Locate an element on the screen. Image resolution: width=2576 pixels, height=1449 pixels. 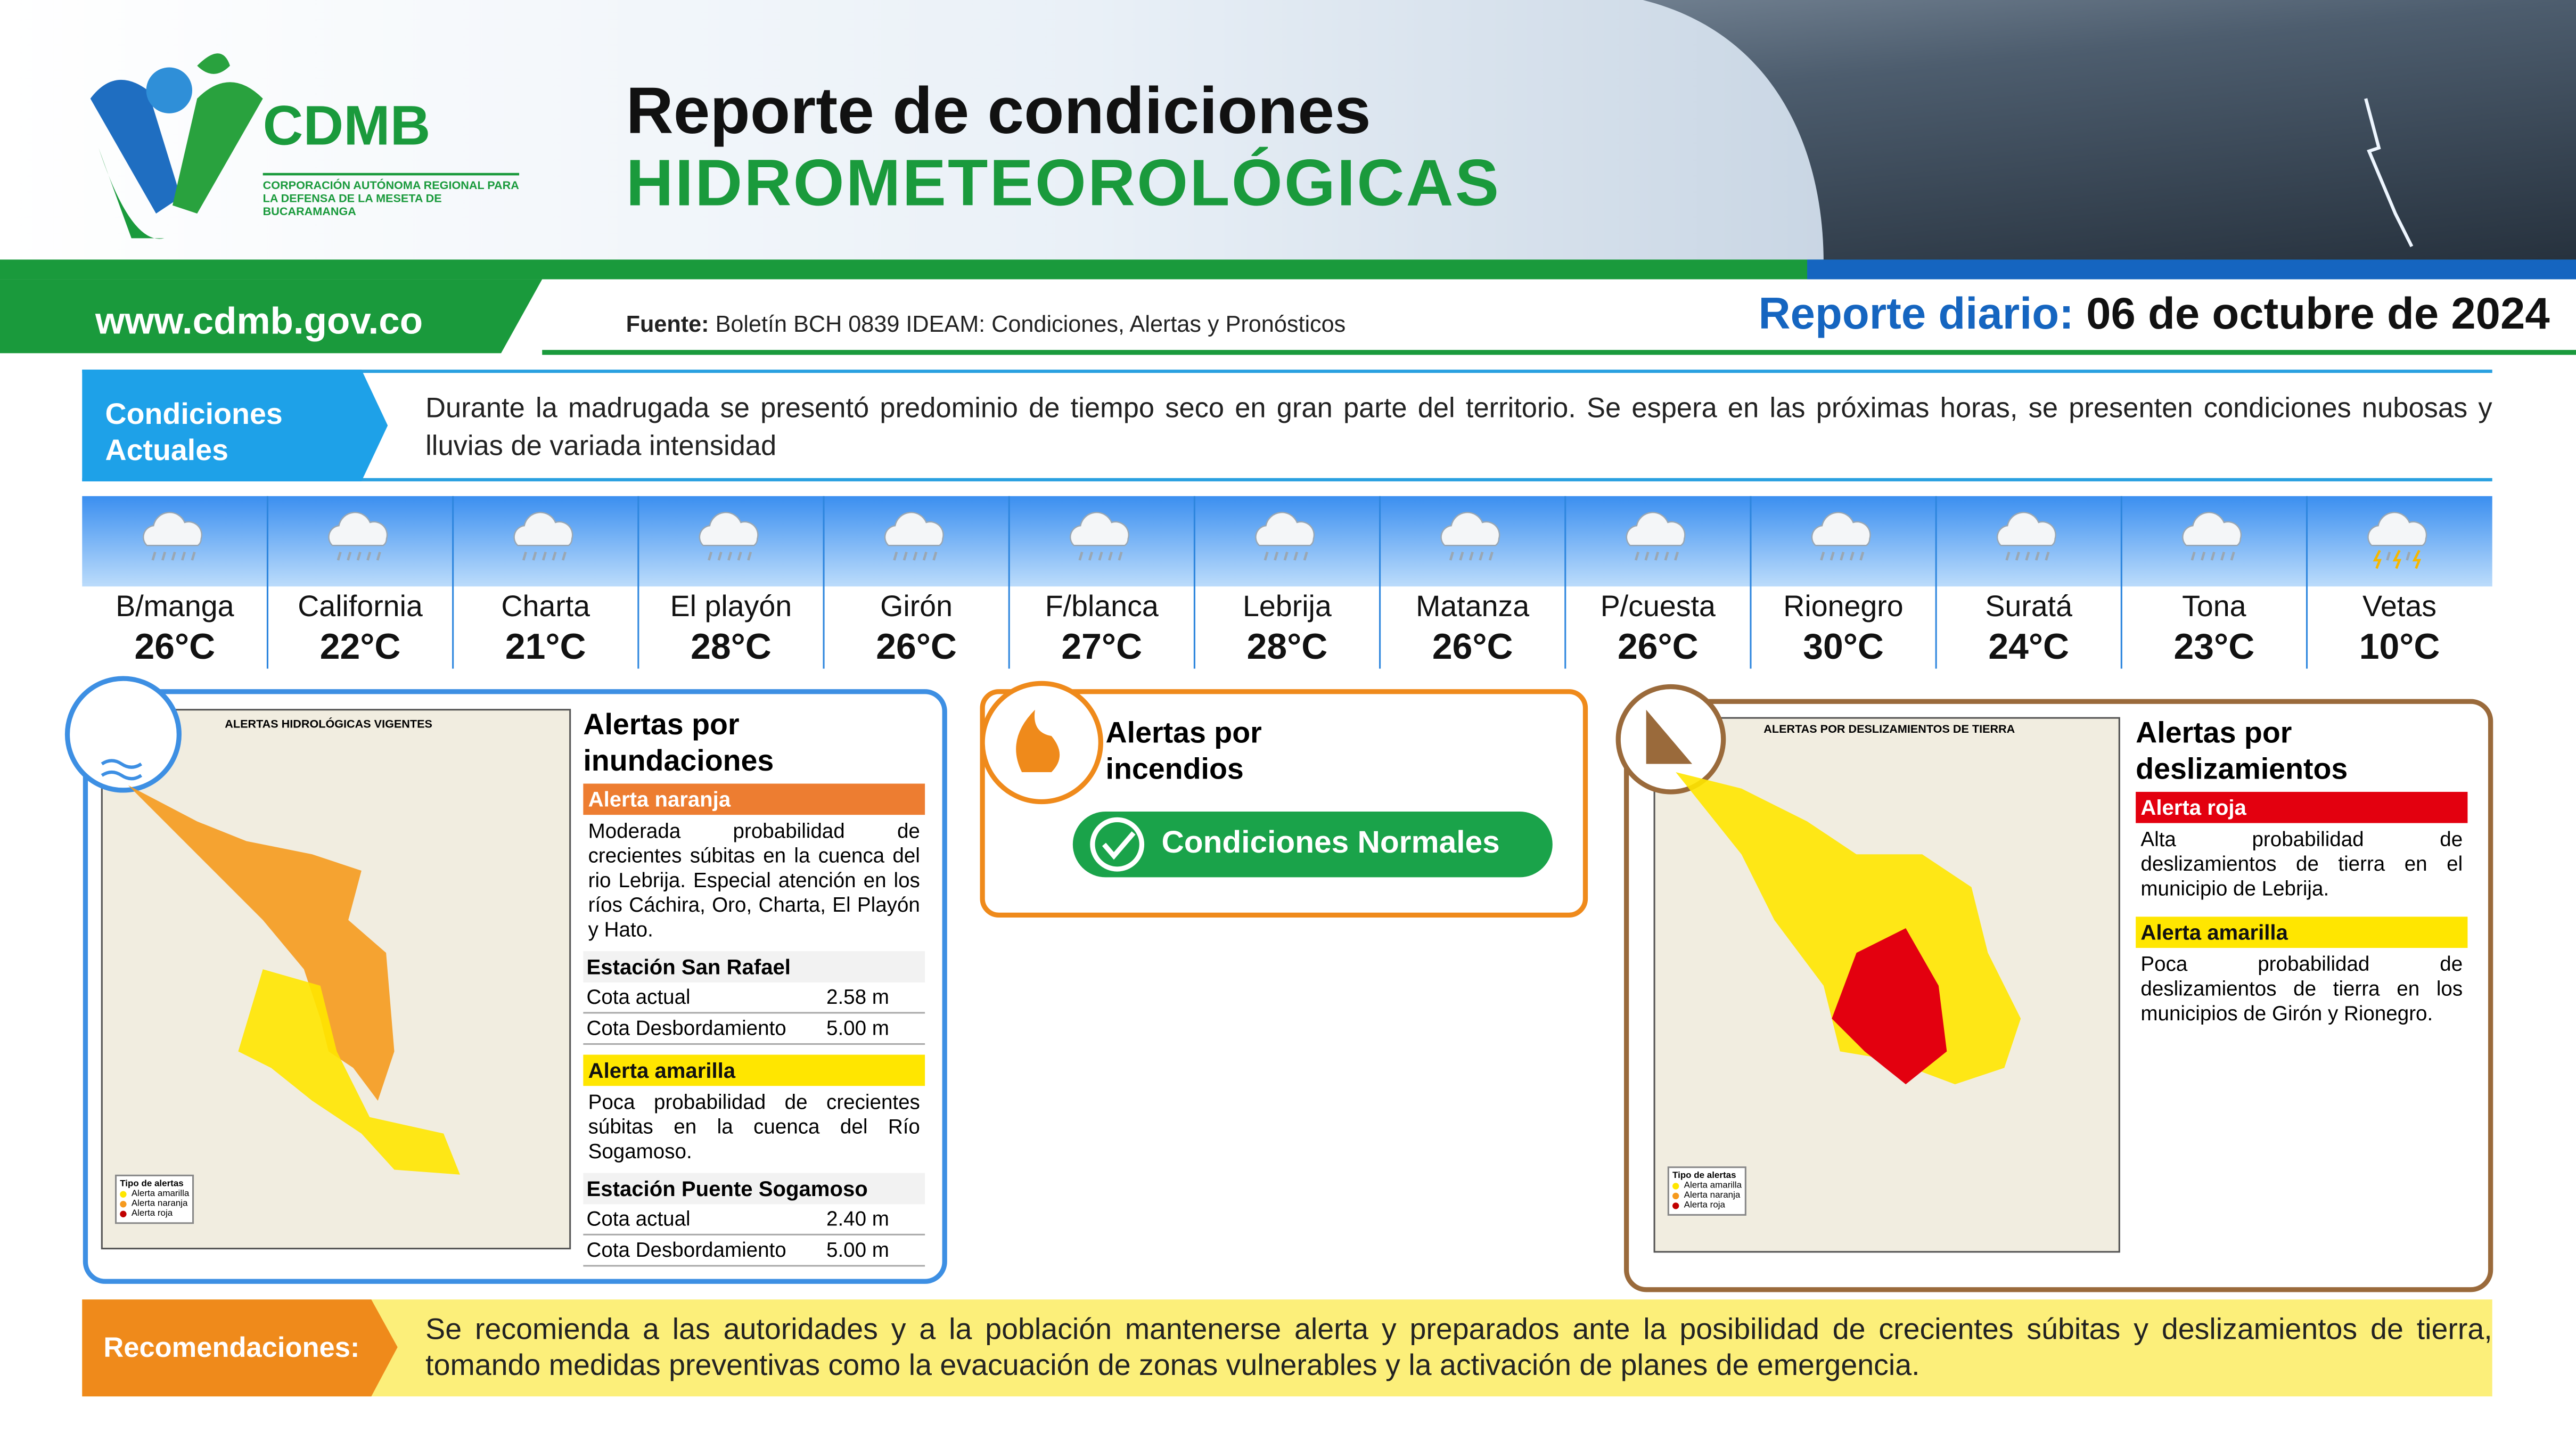
city-name: Rionegro is located at coordinates (1843, 606).